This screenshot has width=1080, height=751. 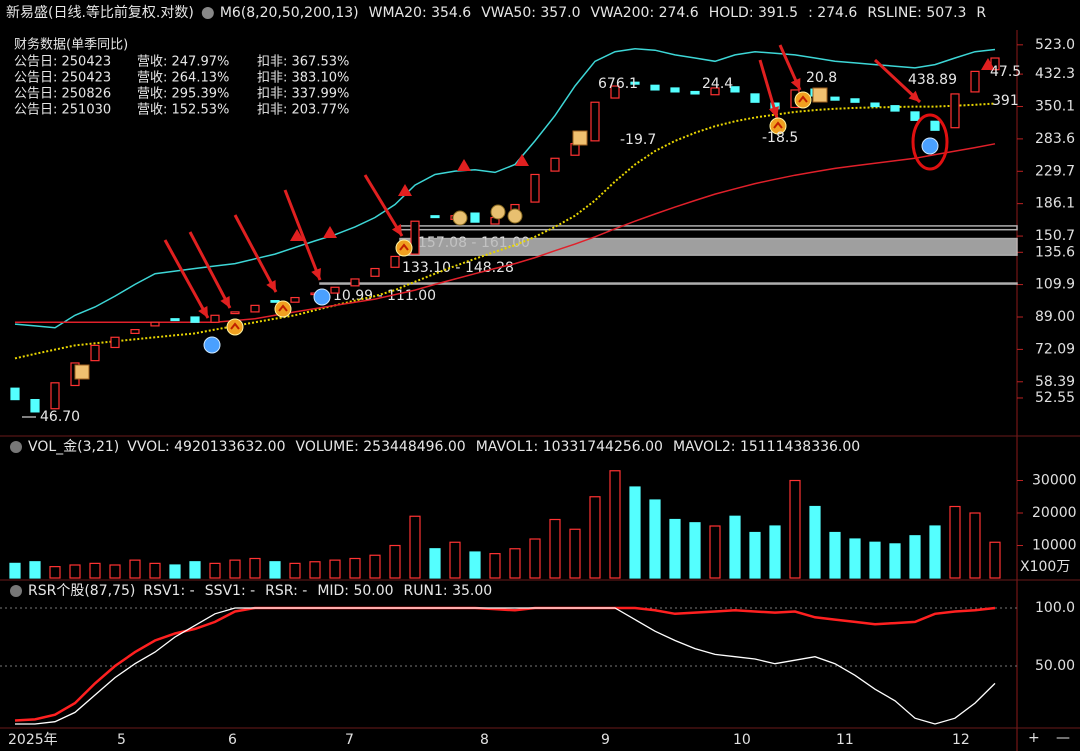 I want to click on panel-icon, so click(x=16, y=591).